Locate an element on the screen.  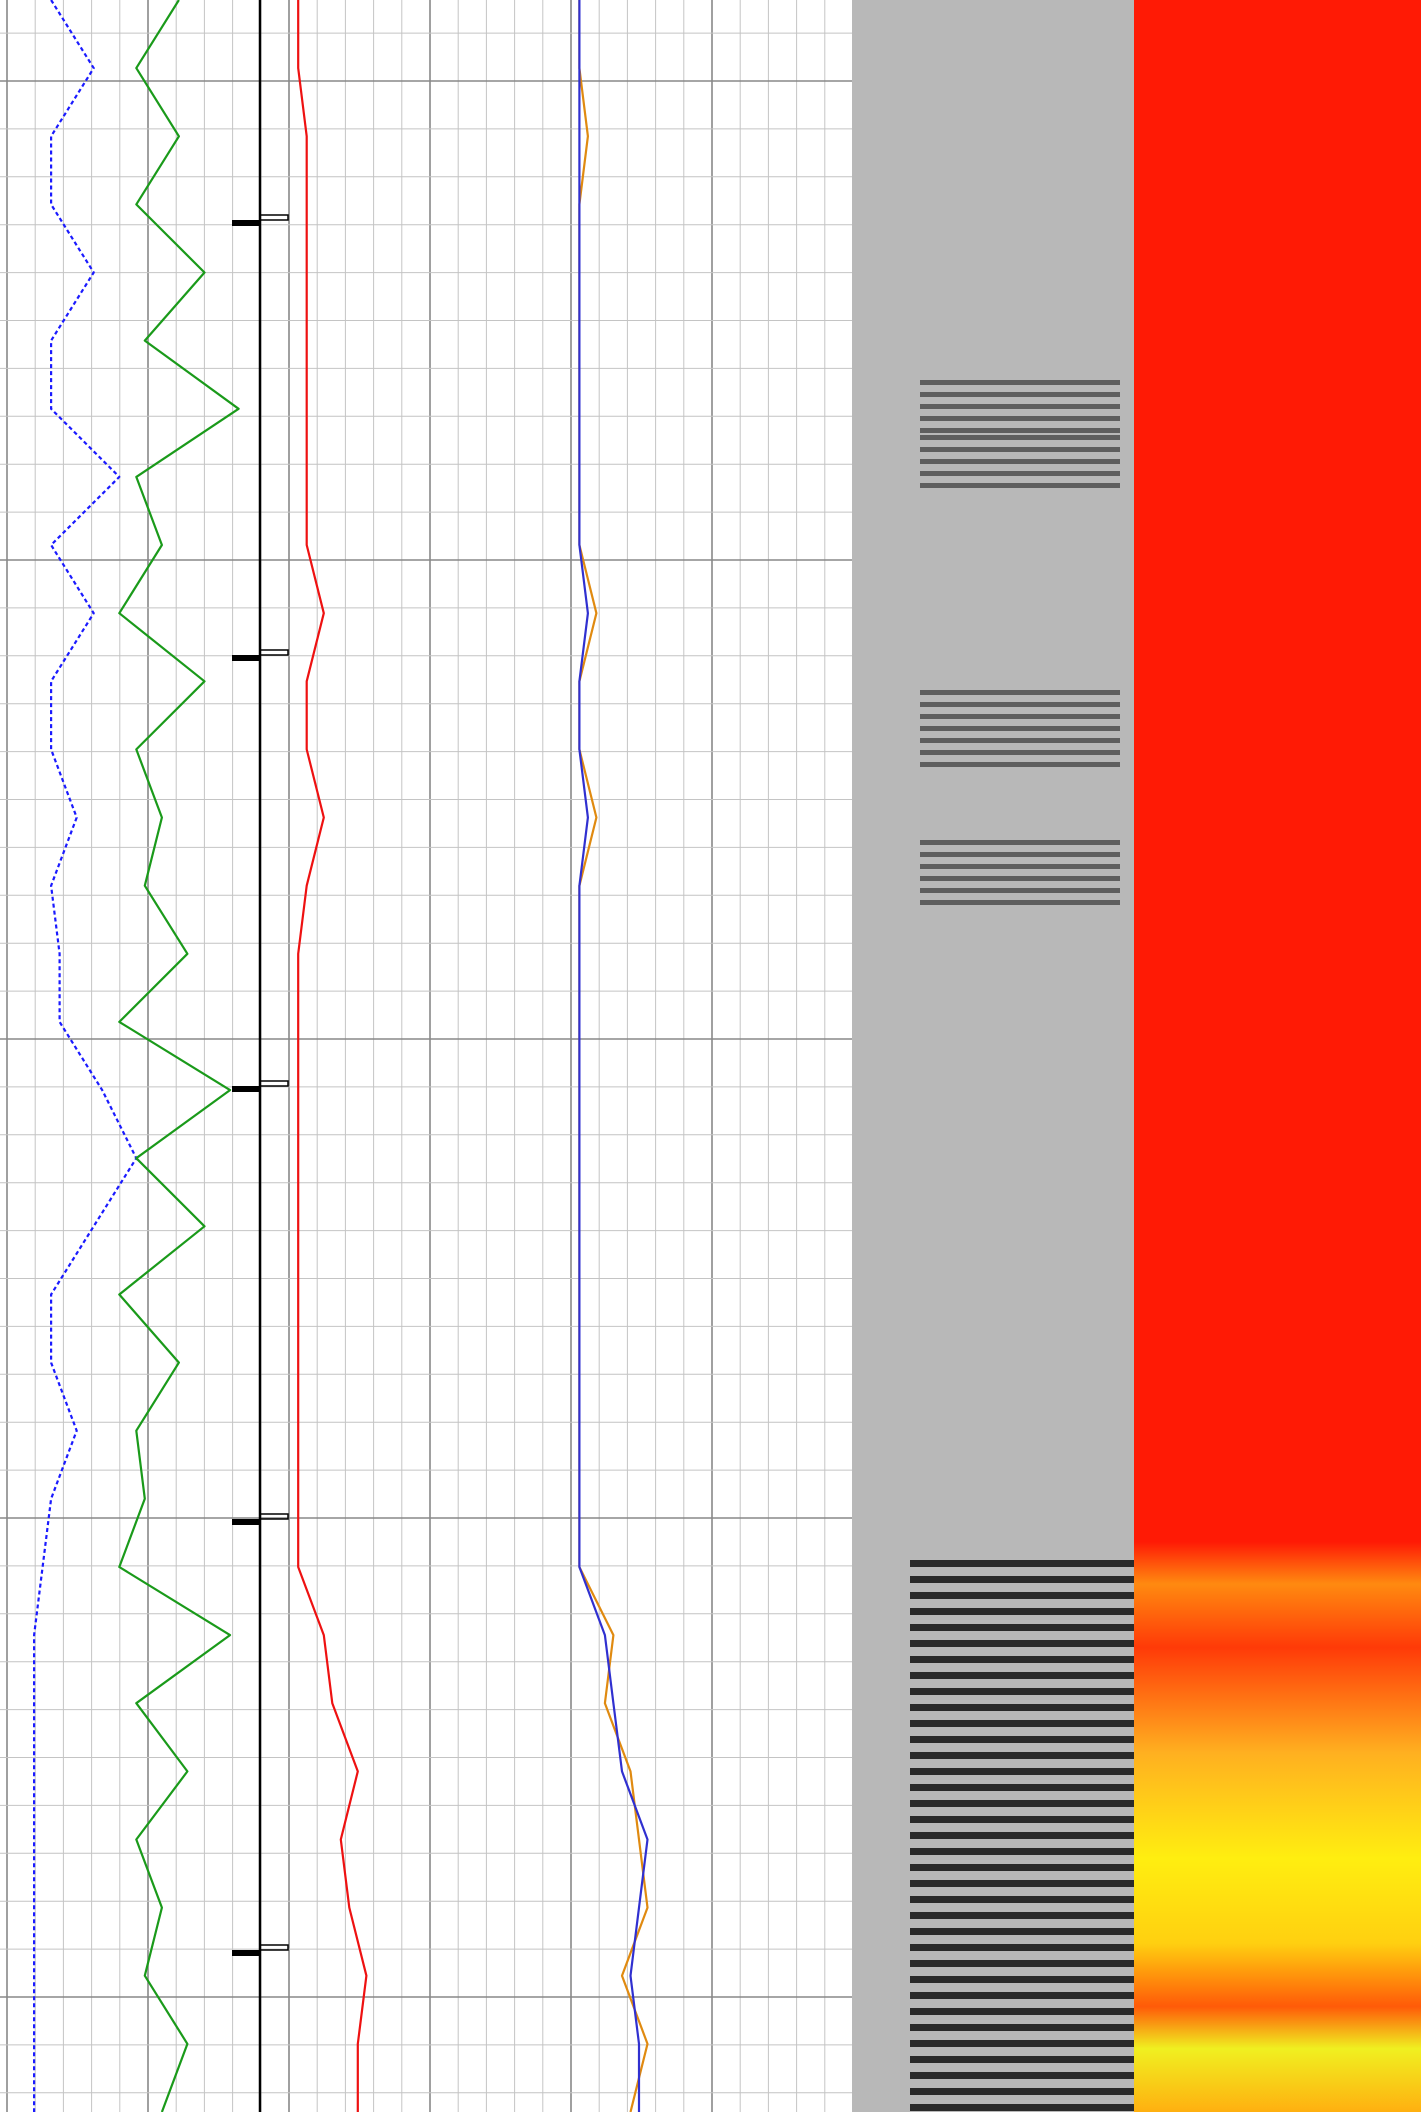
image-texture is located at coordinates (1022, 1245).